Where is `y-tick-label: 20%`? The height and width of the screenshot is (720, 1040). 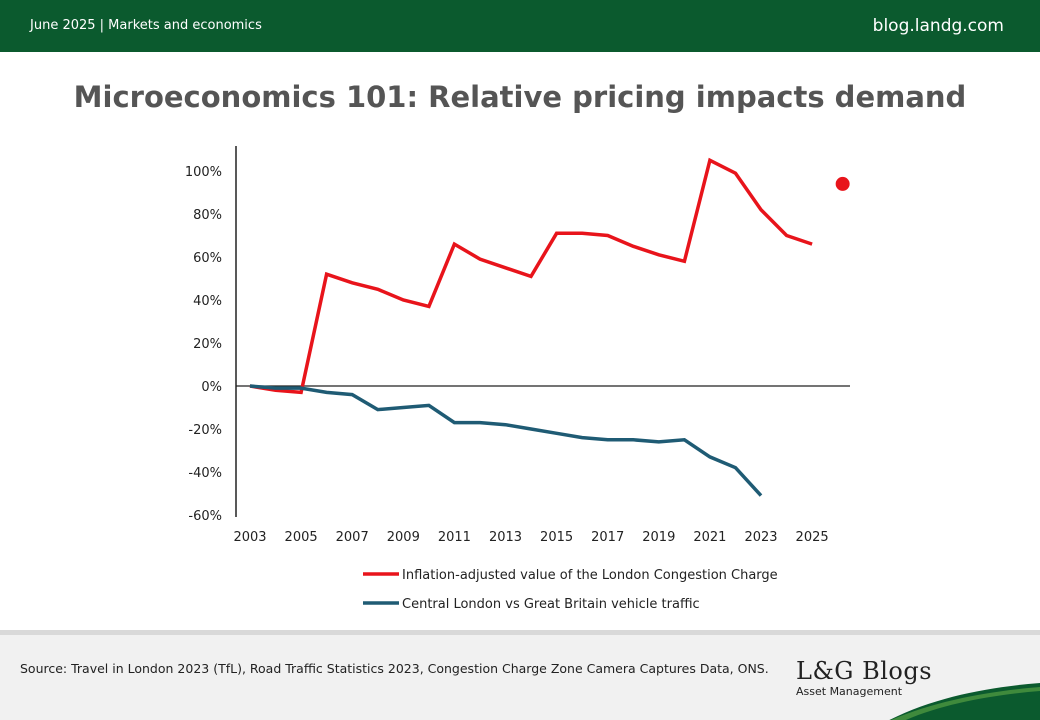 y-tick-label: 20% is located at coordinates (207, 344).